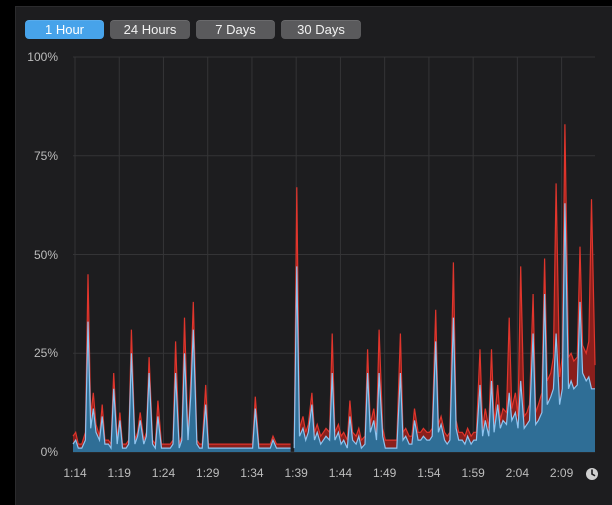  What do you see at coordinates (252, 473) in the screenshot?
I see `x-tick-label: 1:34` at bounding box center [252, 473].